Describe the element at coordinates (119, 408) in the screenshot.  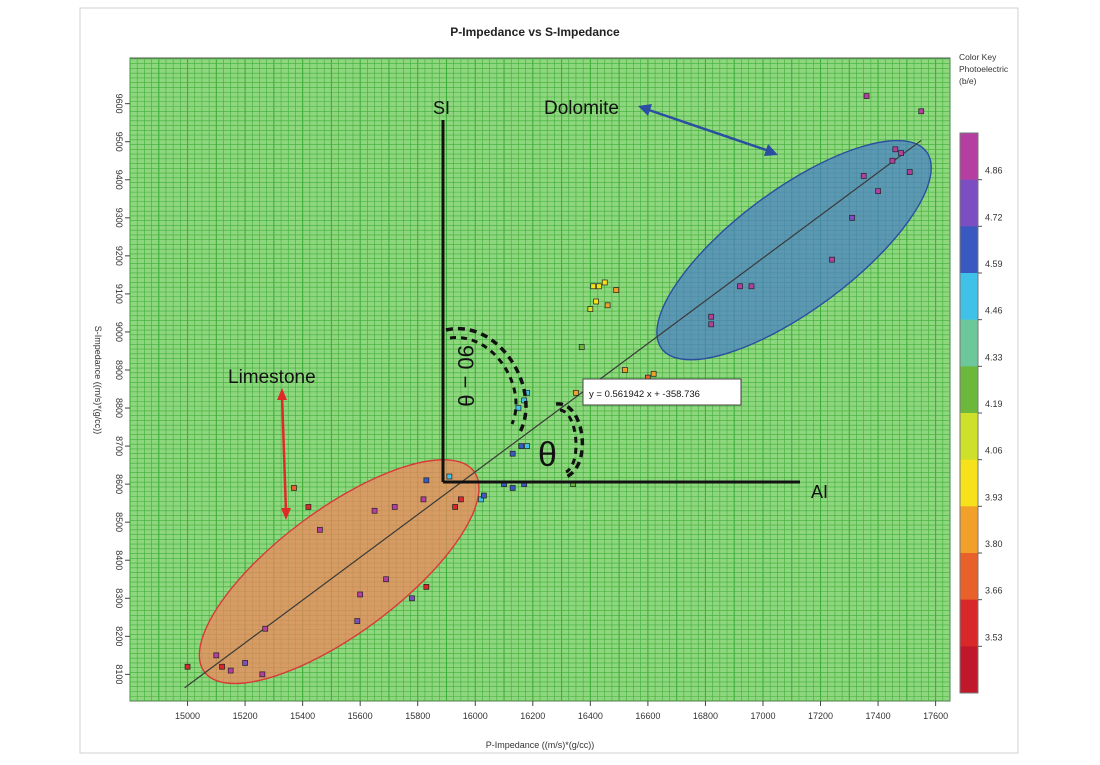
I see `y-tick-label: 8800` at that location.